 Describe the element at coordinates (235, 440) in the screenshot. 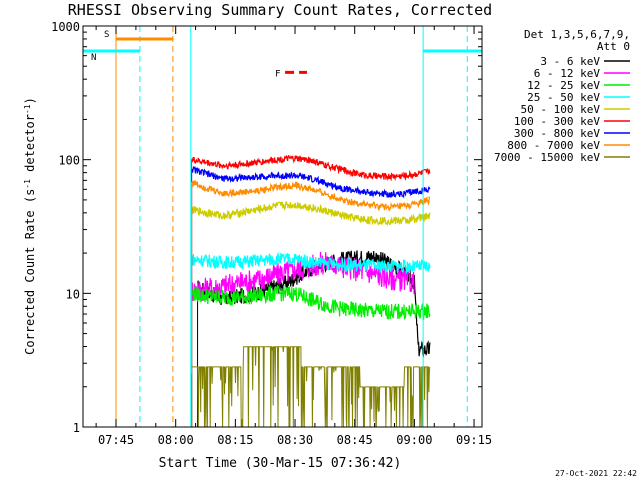

I see `x-tick-label-3: 08:15` at that location.